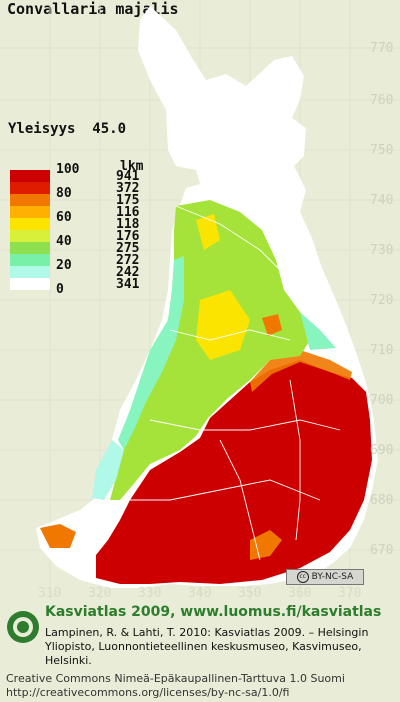 This screenshot has width=400, height=702. I want to click on grid-label-730: 730, so click(382, 250).